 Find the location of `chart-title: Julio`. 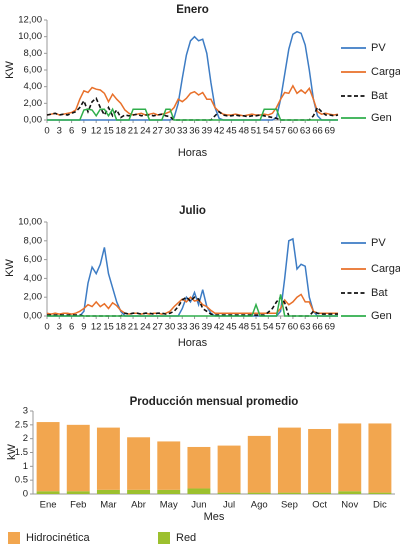

chart-title: Julio is located at coordinates (192, 211).